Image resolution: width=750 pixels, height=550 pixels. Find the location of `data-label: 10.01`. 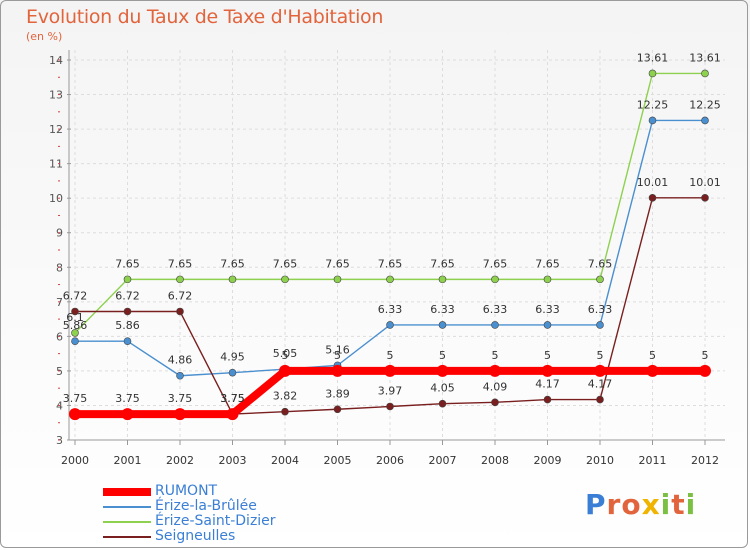

data-label: 10.01 is located at coordinates (653, 182).